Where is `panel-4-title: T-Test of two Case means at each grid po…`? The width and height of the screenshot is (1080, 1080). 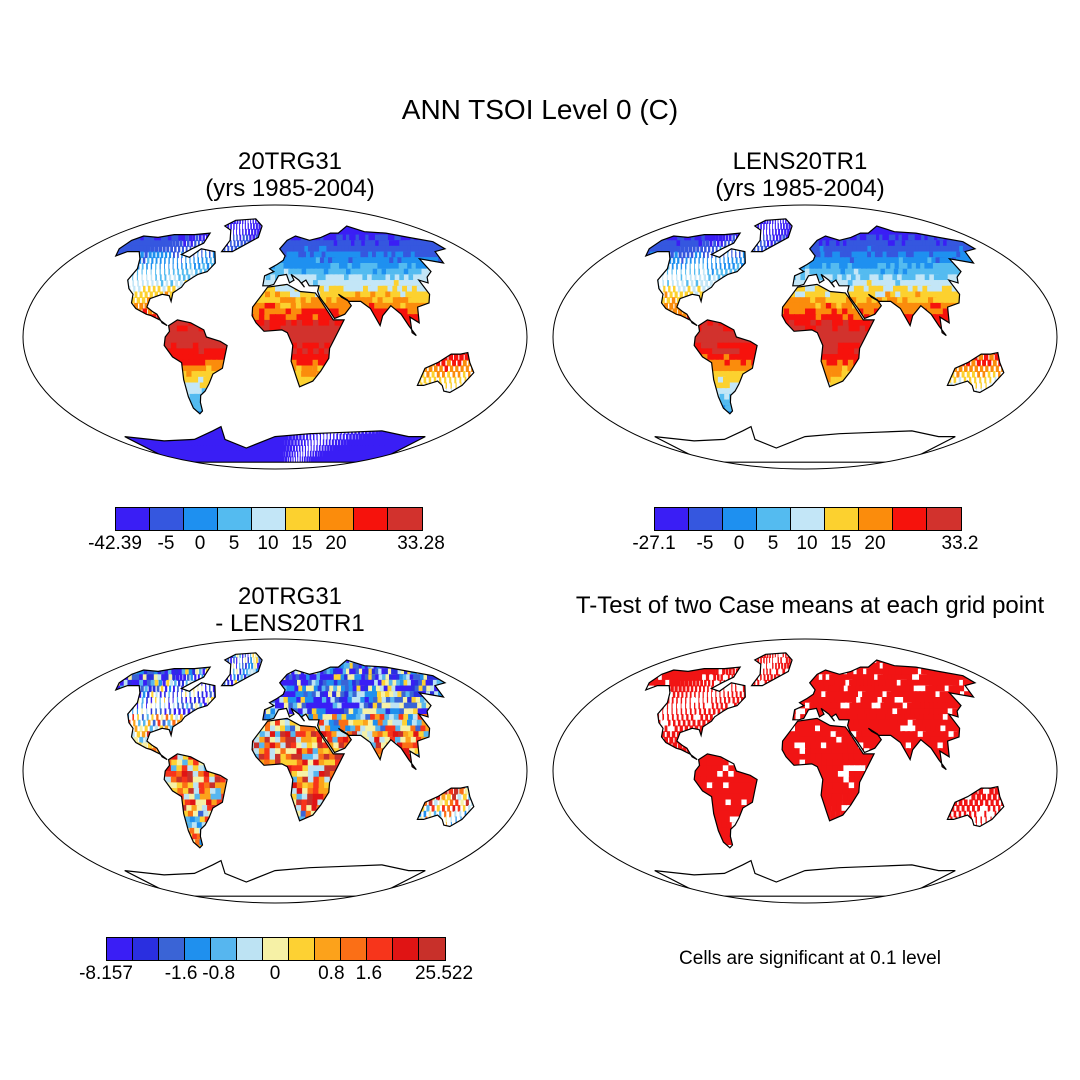
panel-4-title: T-Test of two Case means at each grid po… is located at coordinates (810, 605).